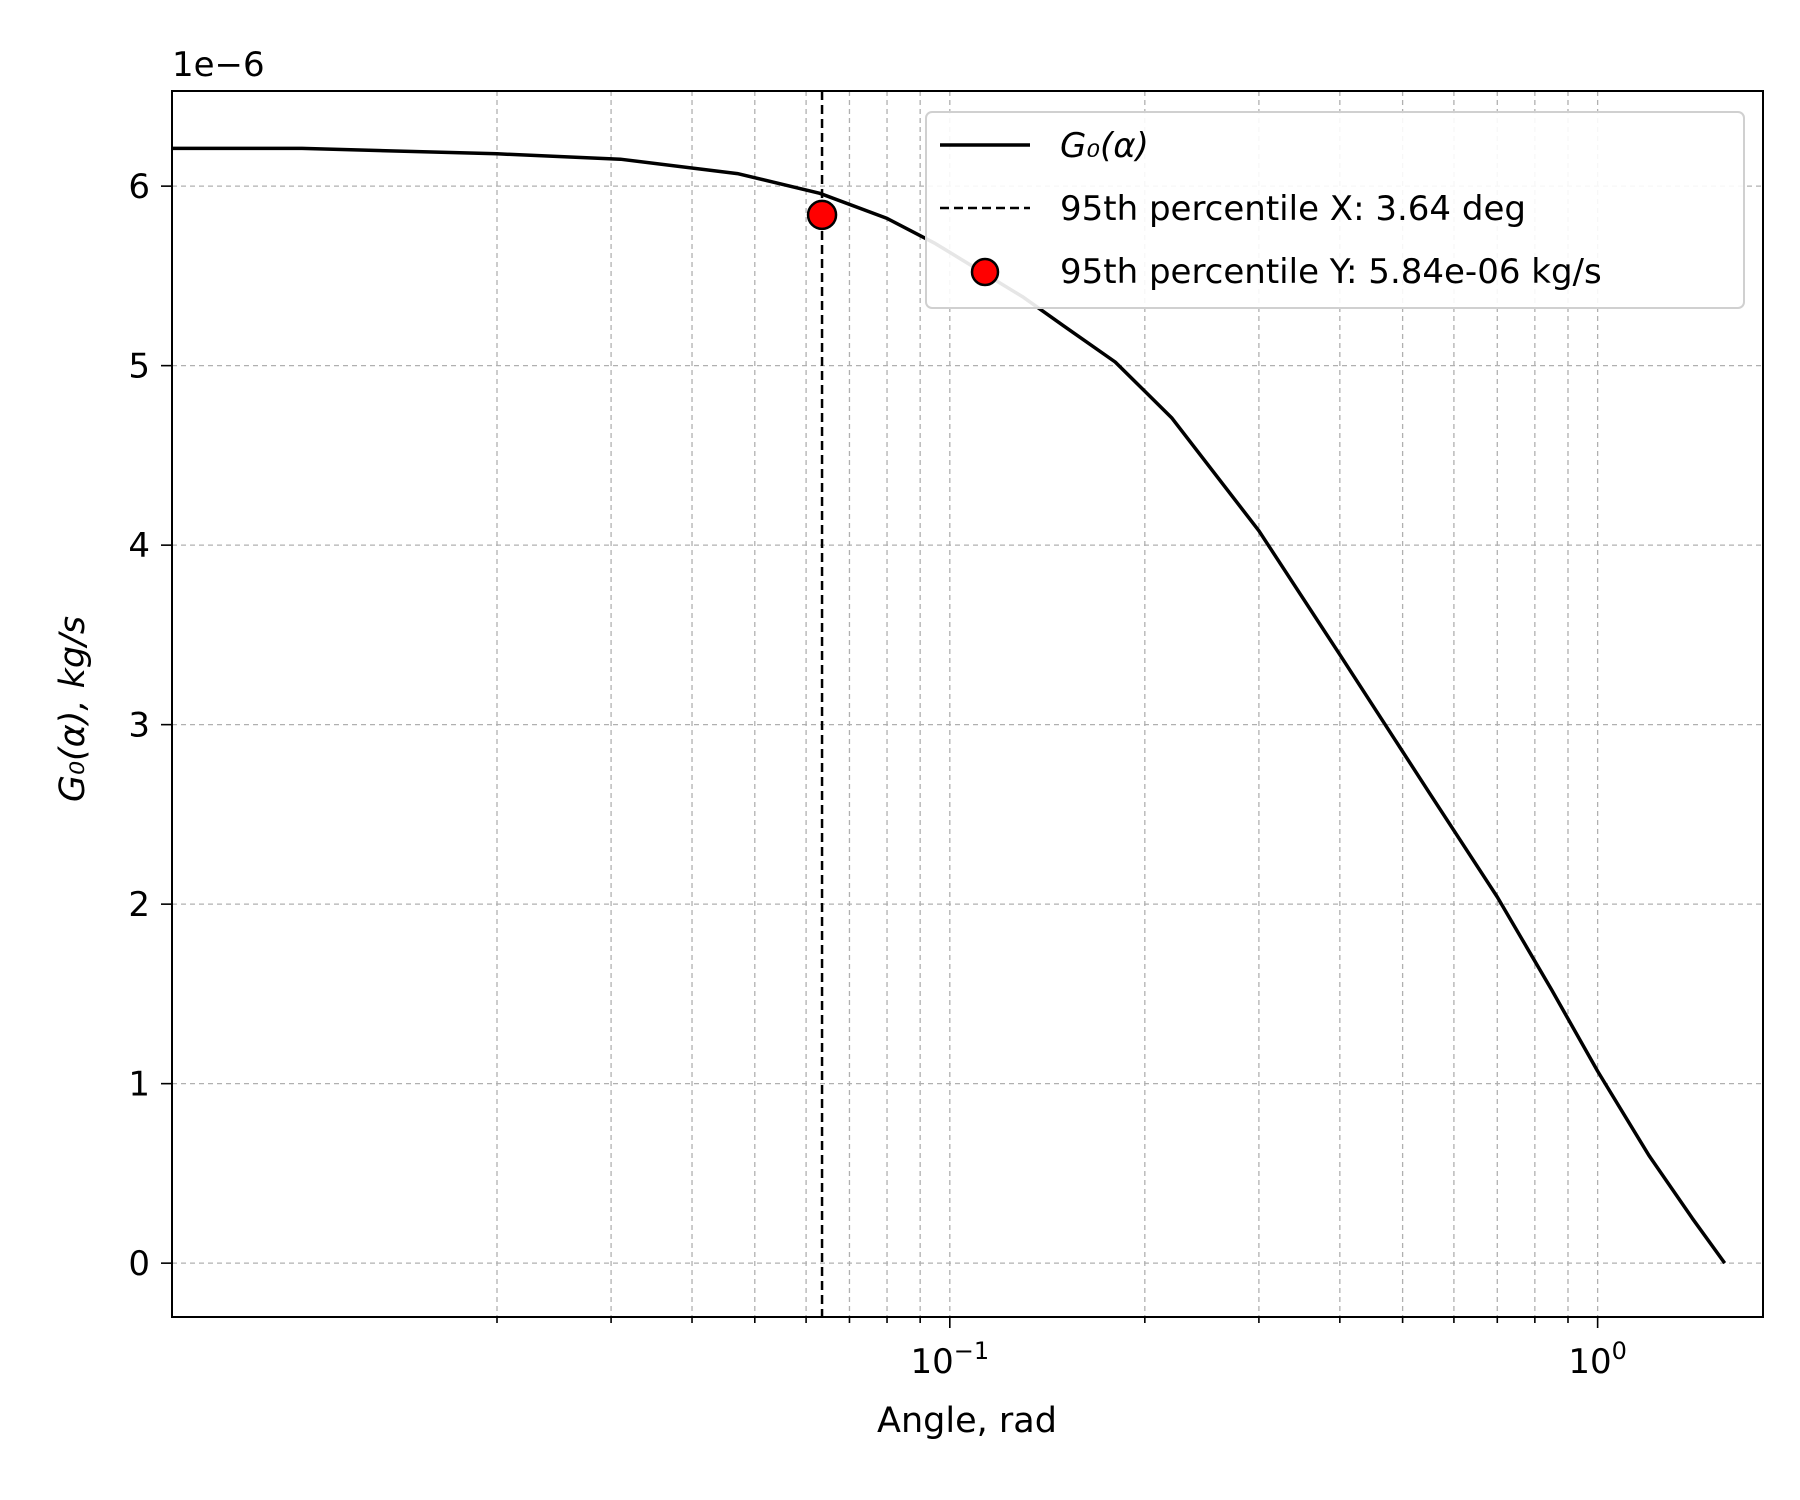 The height and width of the screenshot is (1500, 1800). What do you see at coordinates (139, 905) in the screenshot?
I see `y-tick-label: 2` at bounding box center [139, 905].